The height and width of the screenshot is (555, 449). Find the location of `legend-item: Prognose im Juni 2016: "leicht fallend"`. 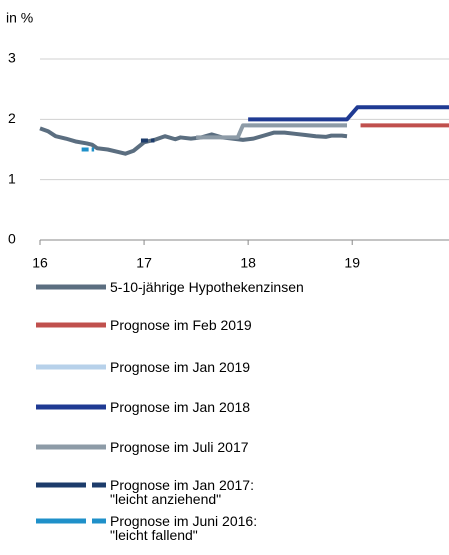

legend-item: Prognose im Juni 2016: "leicht fallend" is located at coordinates (146, 528).